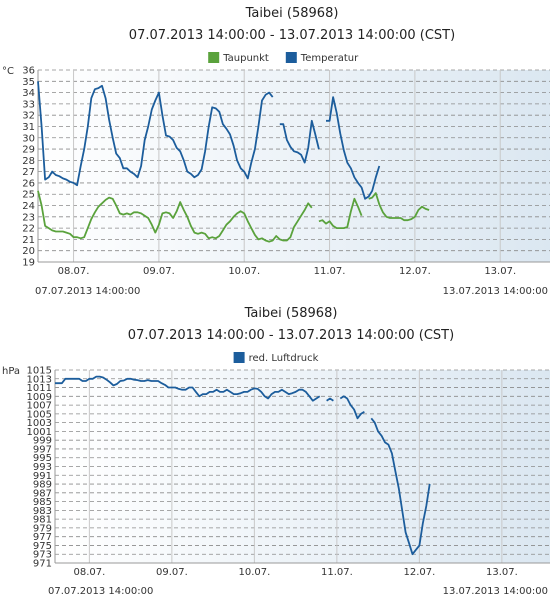 This screenshot has width=555, height=600. Describe the element at coordinates (42, 555) in the screenshot. I see `y-tick-label: 973` at that location.